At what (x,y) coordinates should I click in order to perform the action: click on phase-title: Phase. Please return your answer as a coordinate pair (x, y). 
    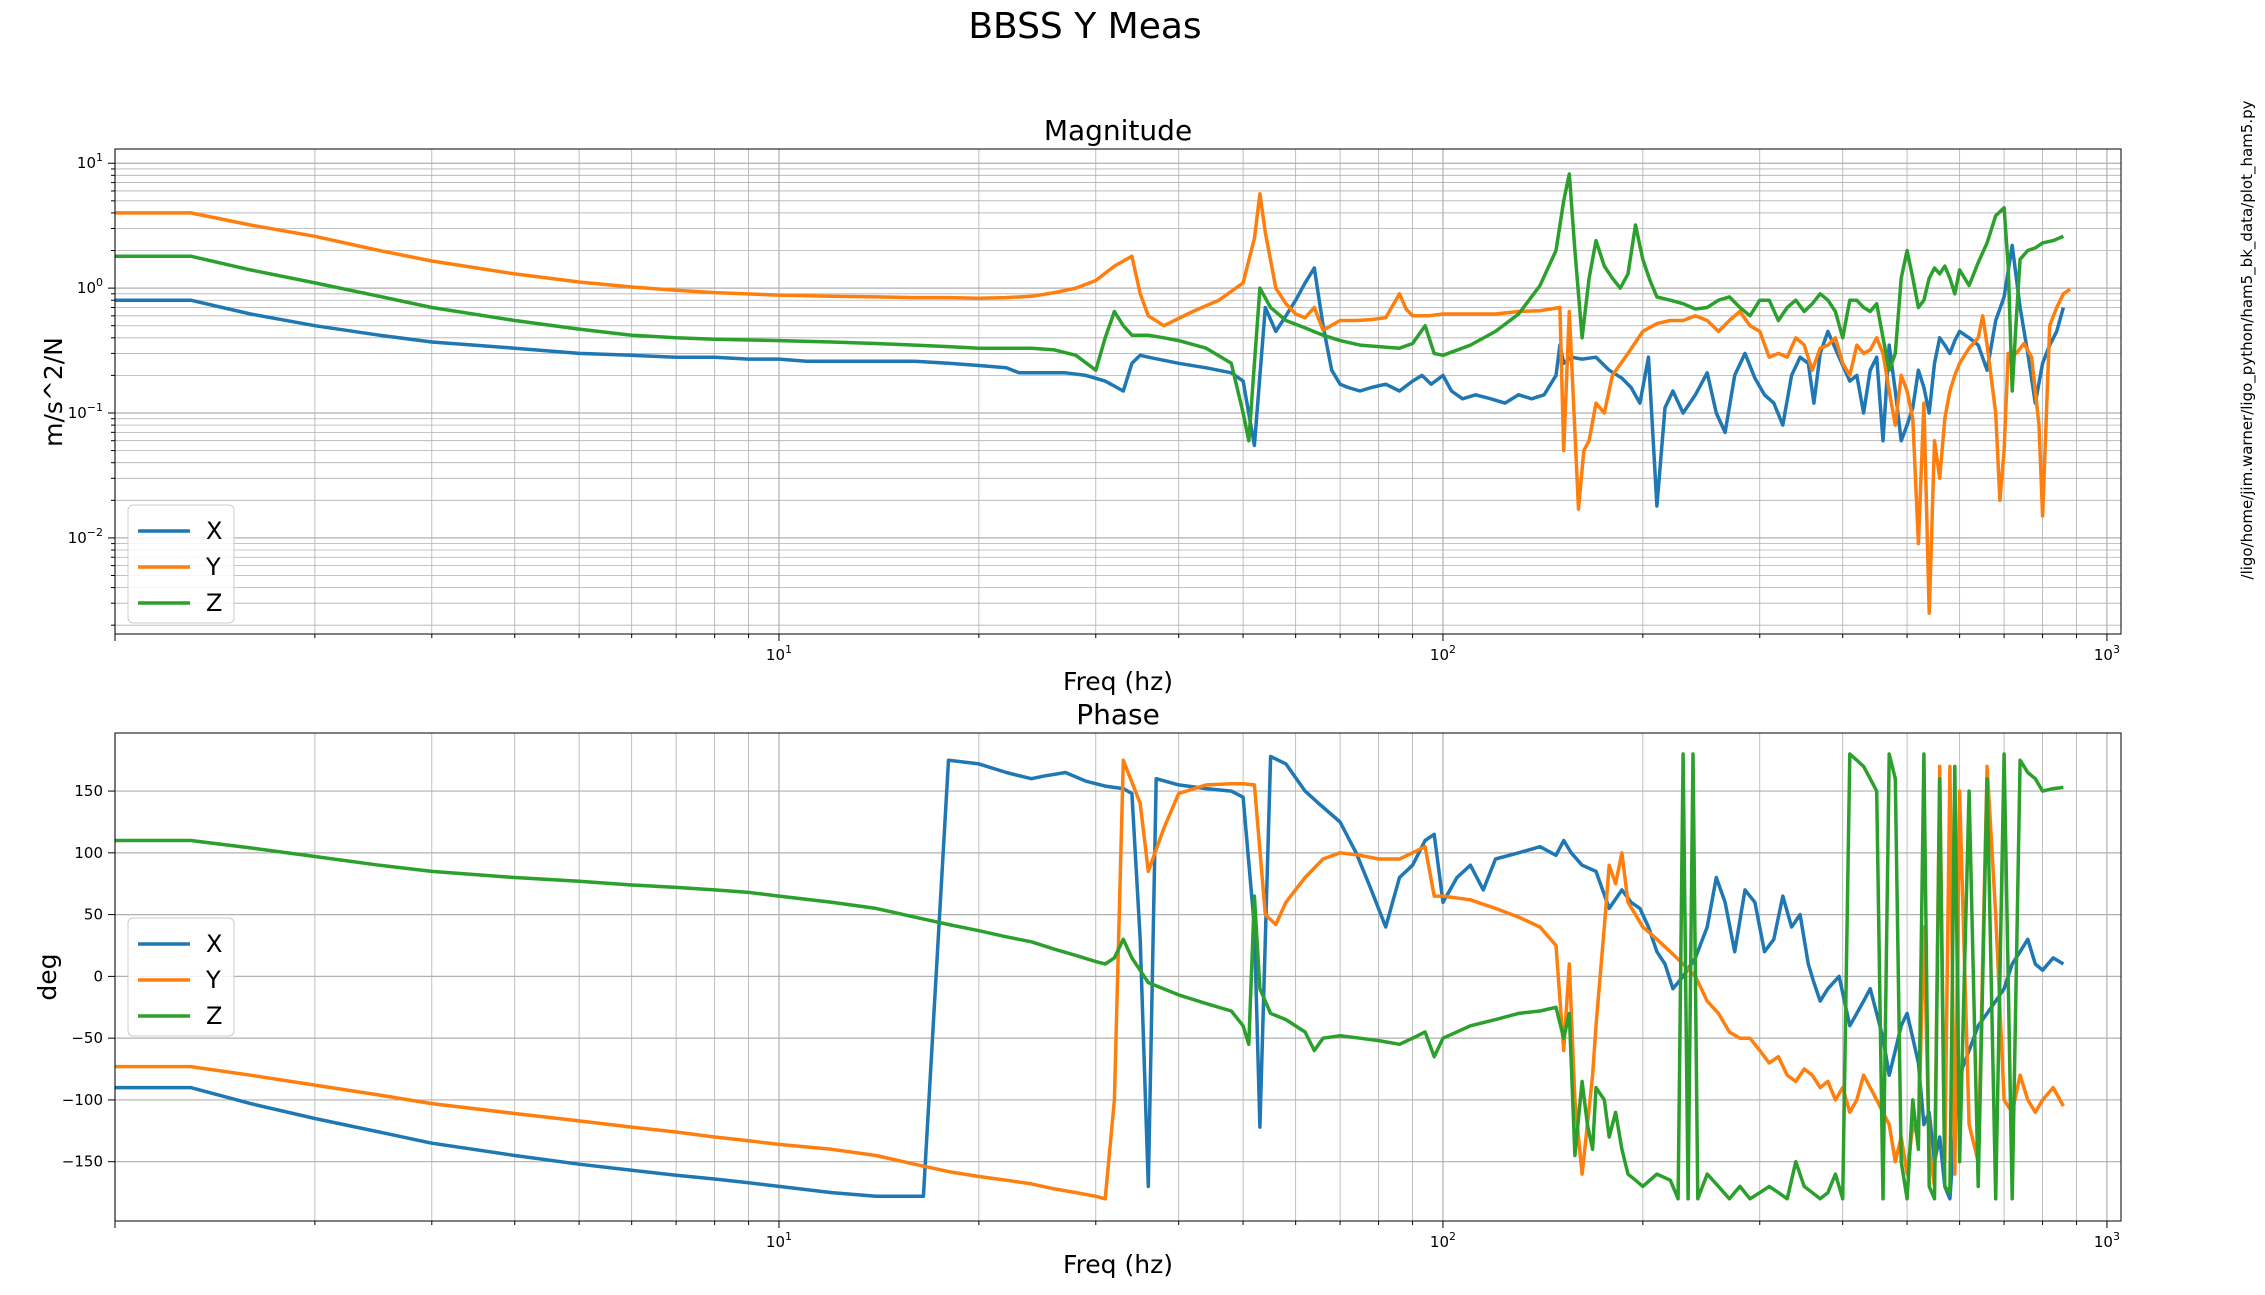
    Looking at the image, I should click on (1118, 714).